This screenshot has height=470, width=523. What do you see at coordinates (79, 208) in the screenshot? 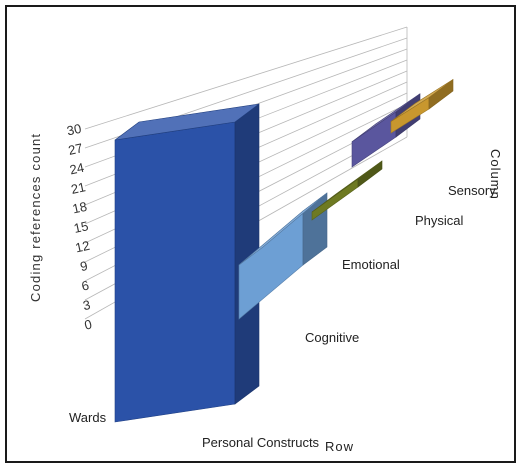
I see `y-tick-label: 18` at bounding box center [79, 208].